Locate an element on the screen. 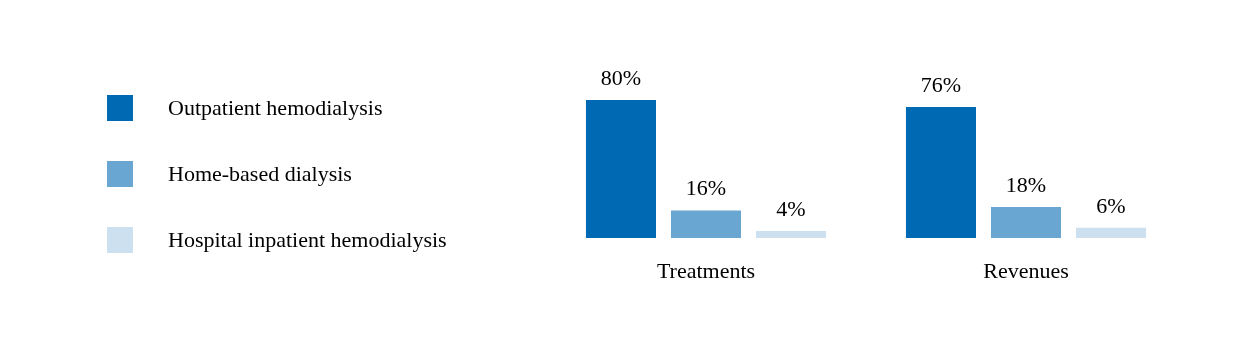 The height and width of the screenshot is (350, 1250). data-label: 80% is located at coordinates (621, 77).